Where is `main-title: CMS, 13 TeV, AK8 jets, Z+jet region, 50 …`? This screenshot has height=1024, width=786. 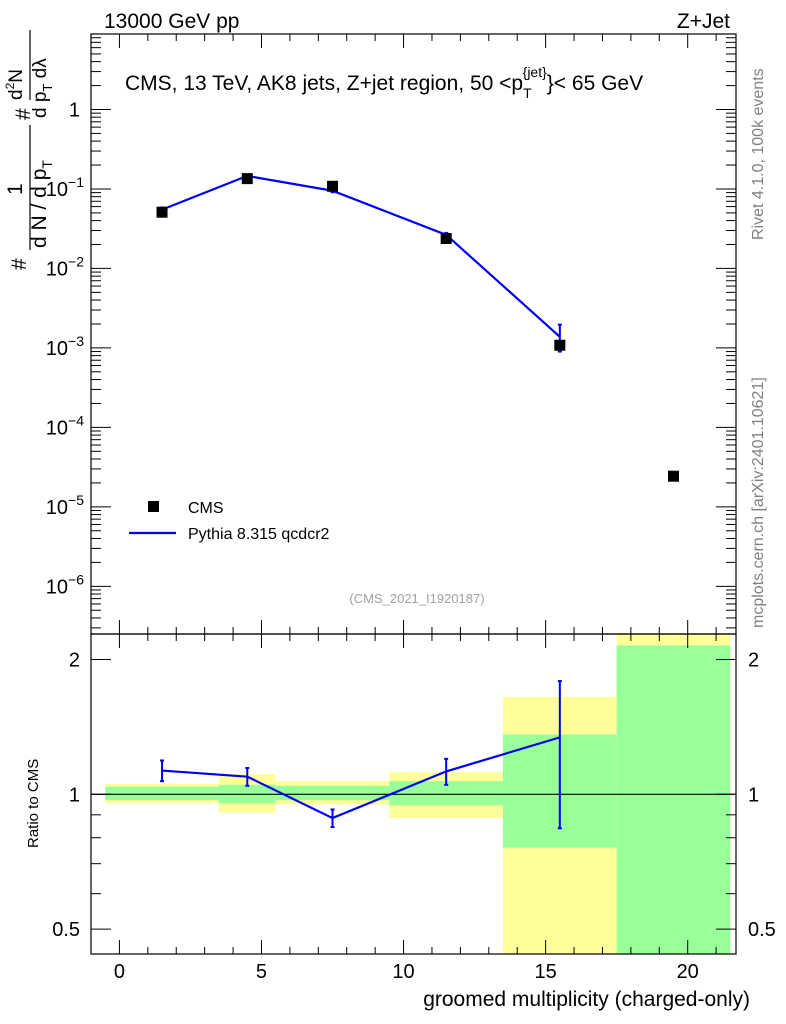
main-title: CMS, 13 TeV, AK8 jets, Z+jet region, 50 … is located at coordinates (384, 82).